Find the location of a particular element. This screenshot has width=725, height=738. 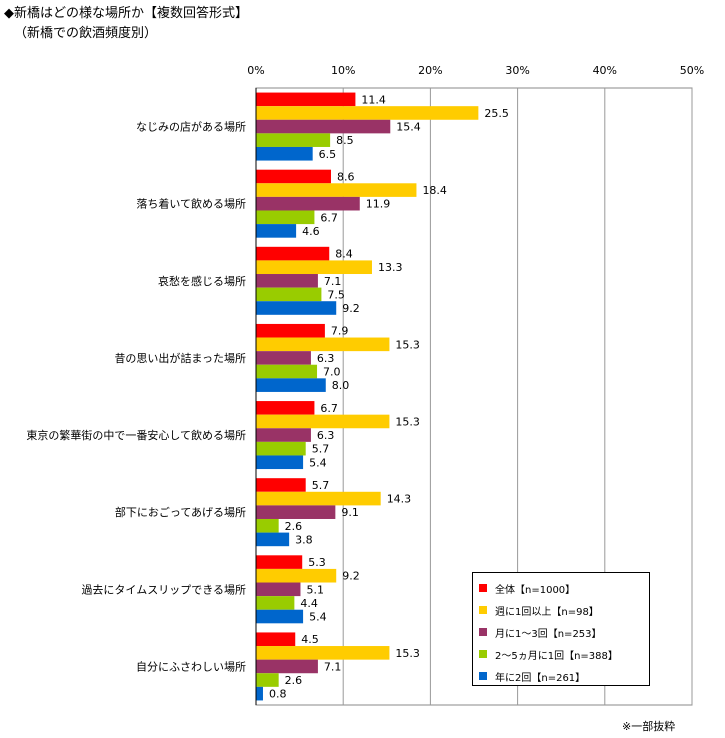

legend-item: 週に1回以上【n=98】 is located at coordinates (564, 610).